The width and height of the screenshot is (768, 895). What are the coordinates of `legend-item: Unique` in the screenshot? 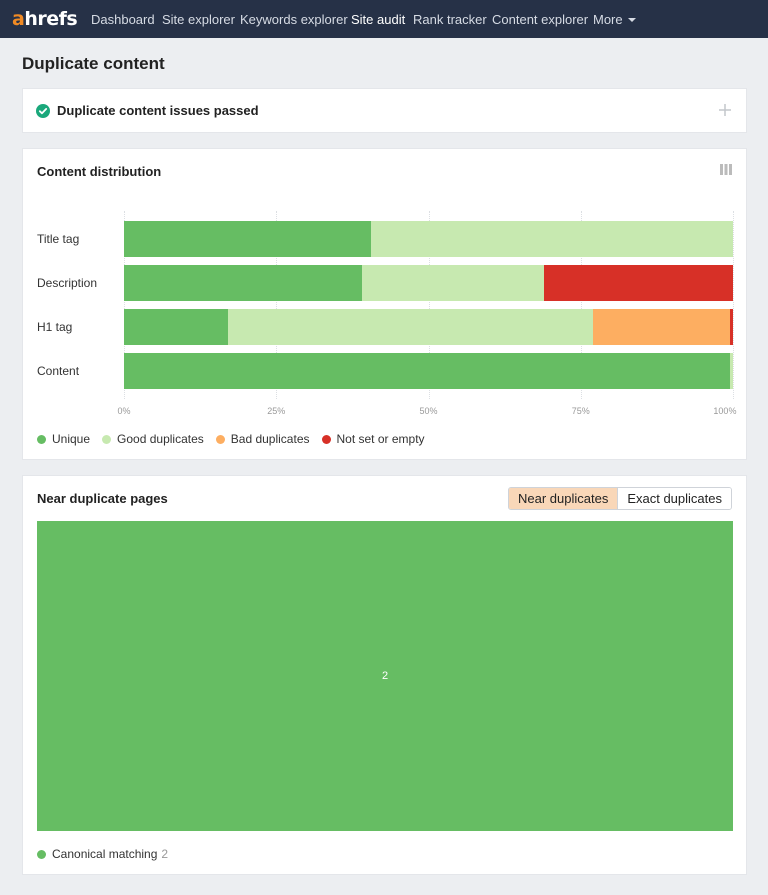 It's located at (63, 439).